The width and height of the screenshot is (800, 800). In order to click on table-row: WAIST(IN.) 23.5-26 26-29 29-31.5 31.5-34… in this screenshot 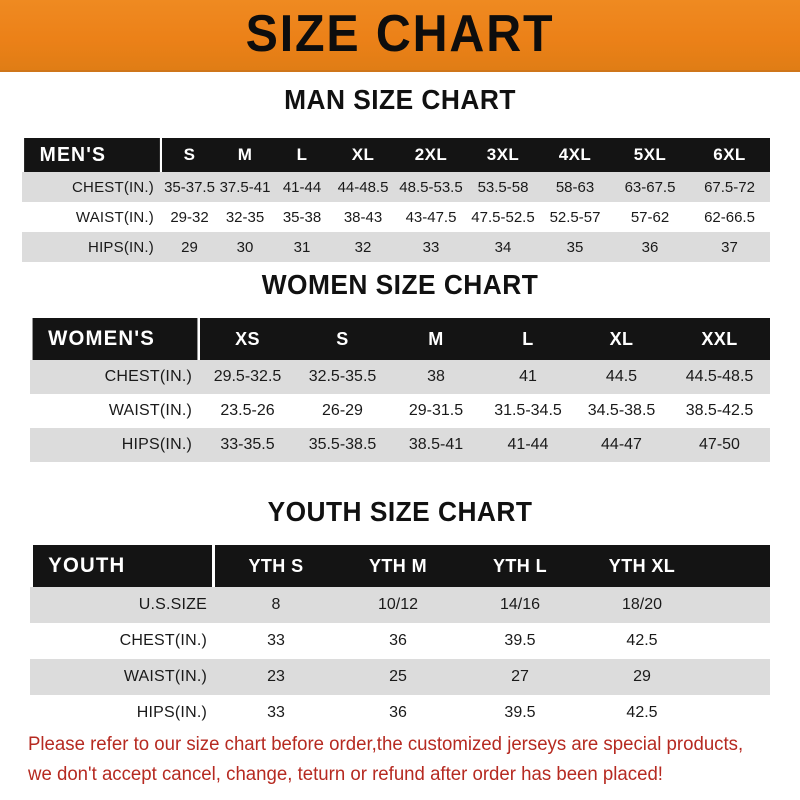, I will do `click(400, 411)`.